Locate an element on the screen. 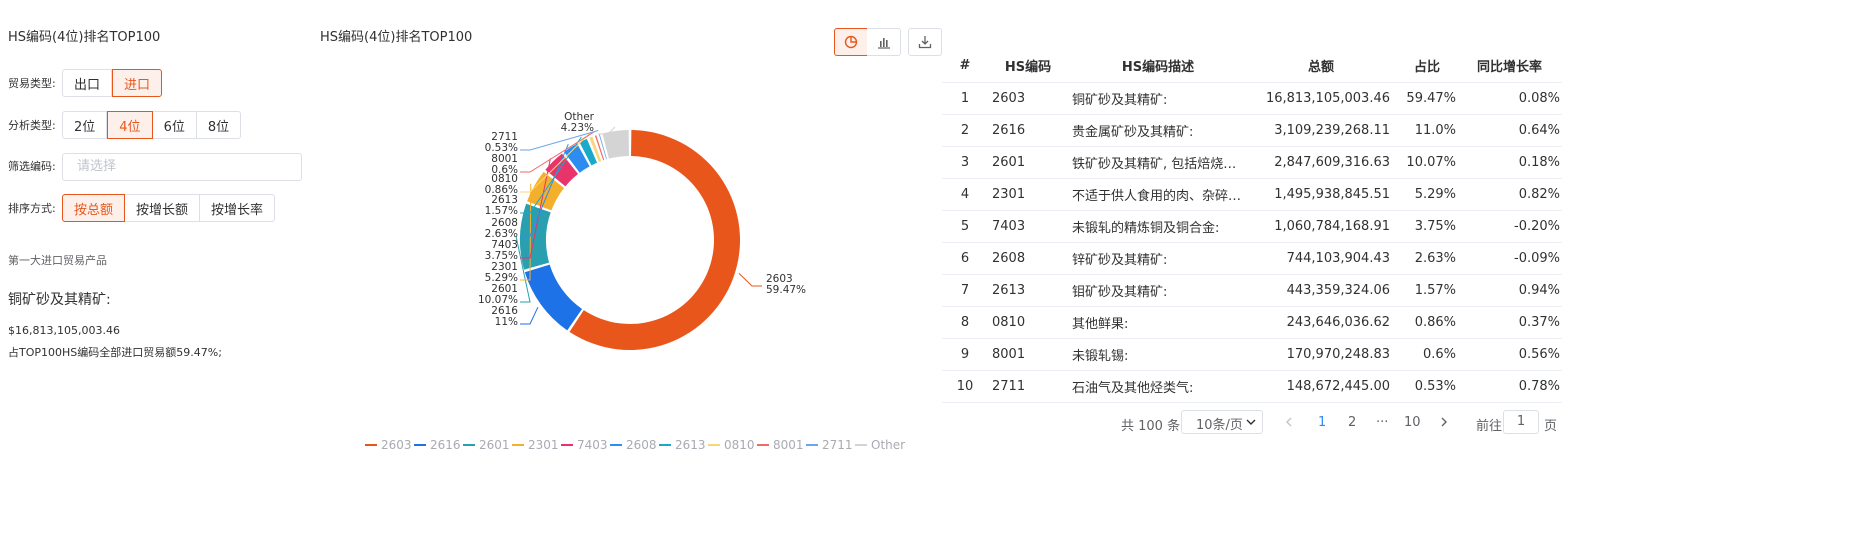  page-size-select: 10条/页 is located at coordinates (1222, 422).